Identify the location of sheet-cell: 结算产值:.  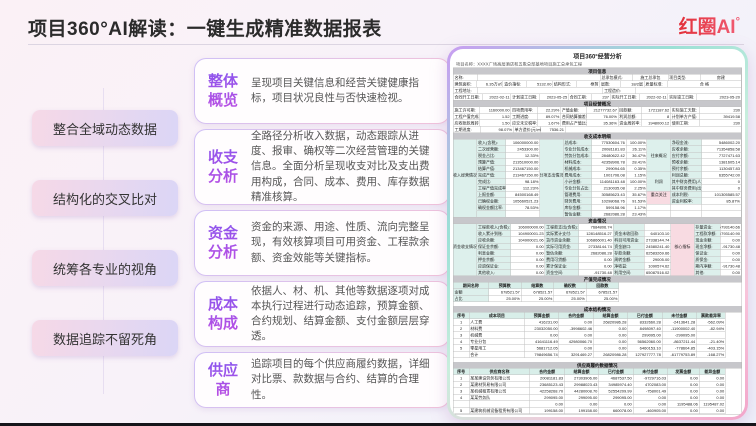
(491, 168).